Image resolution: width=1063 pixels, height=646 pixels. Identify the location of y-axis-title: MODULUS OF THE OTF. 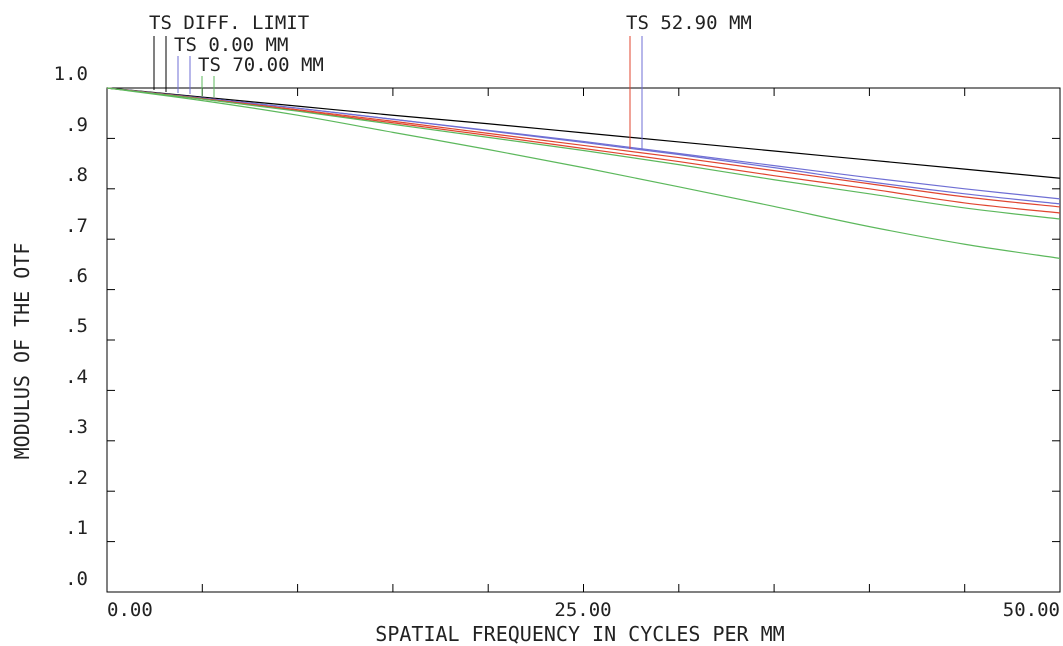
(22, 351).